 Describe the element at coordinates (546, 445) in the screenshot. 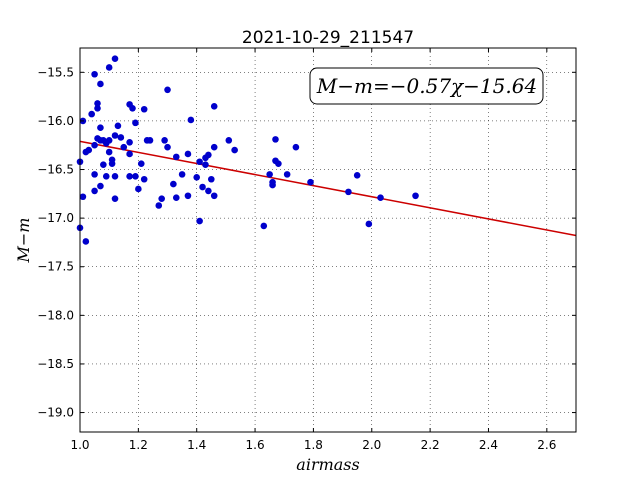

I see `x-tick-label: 2.6` at that location.